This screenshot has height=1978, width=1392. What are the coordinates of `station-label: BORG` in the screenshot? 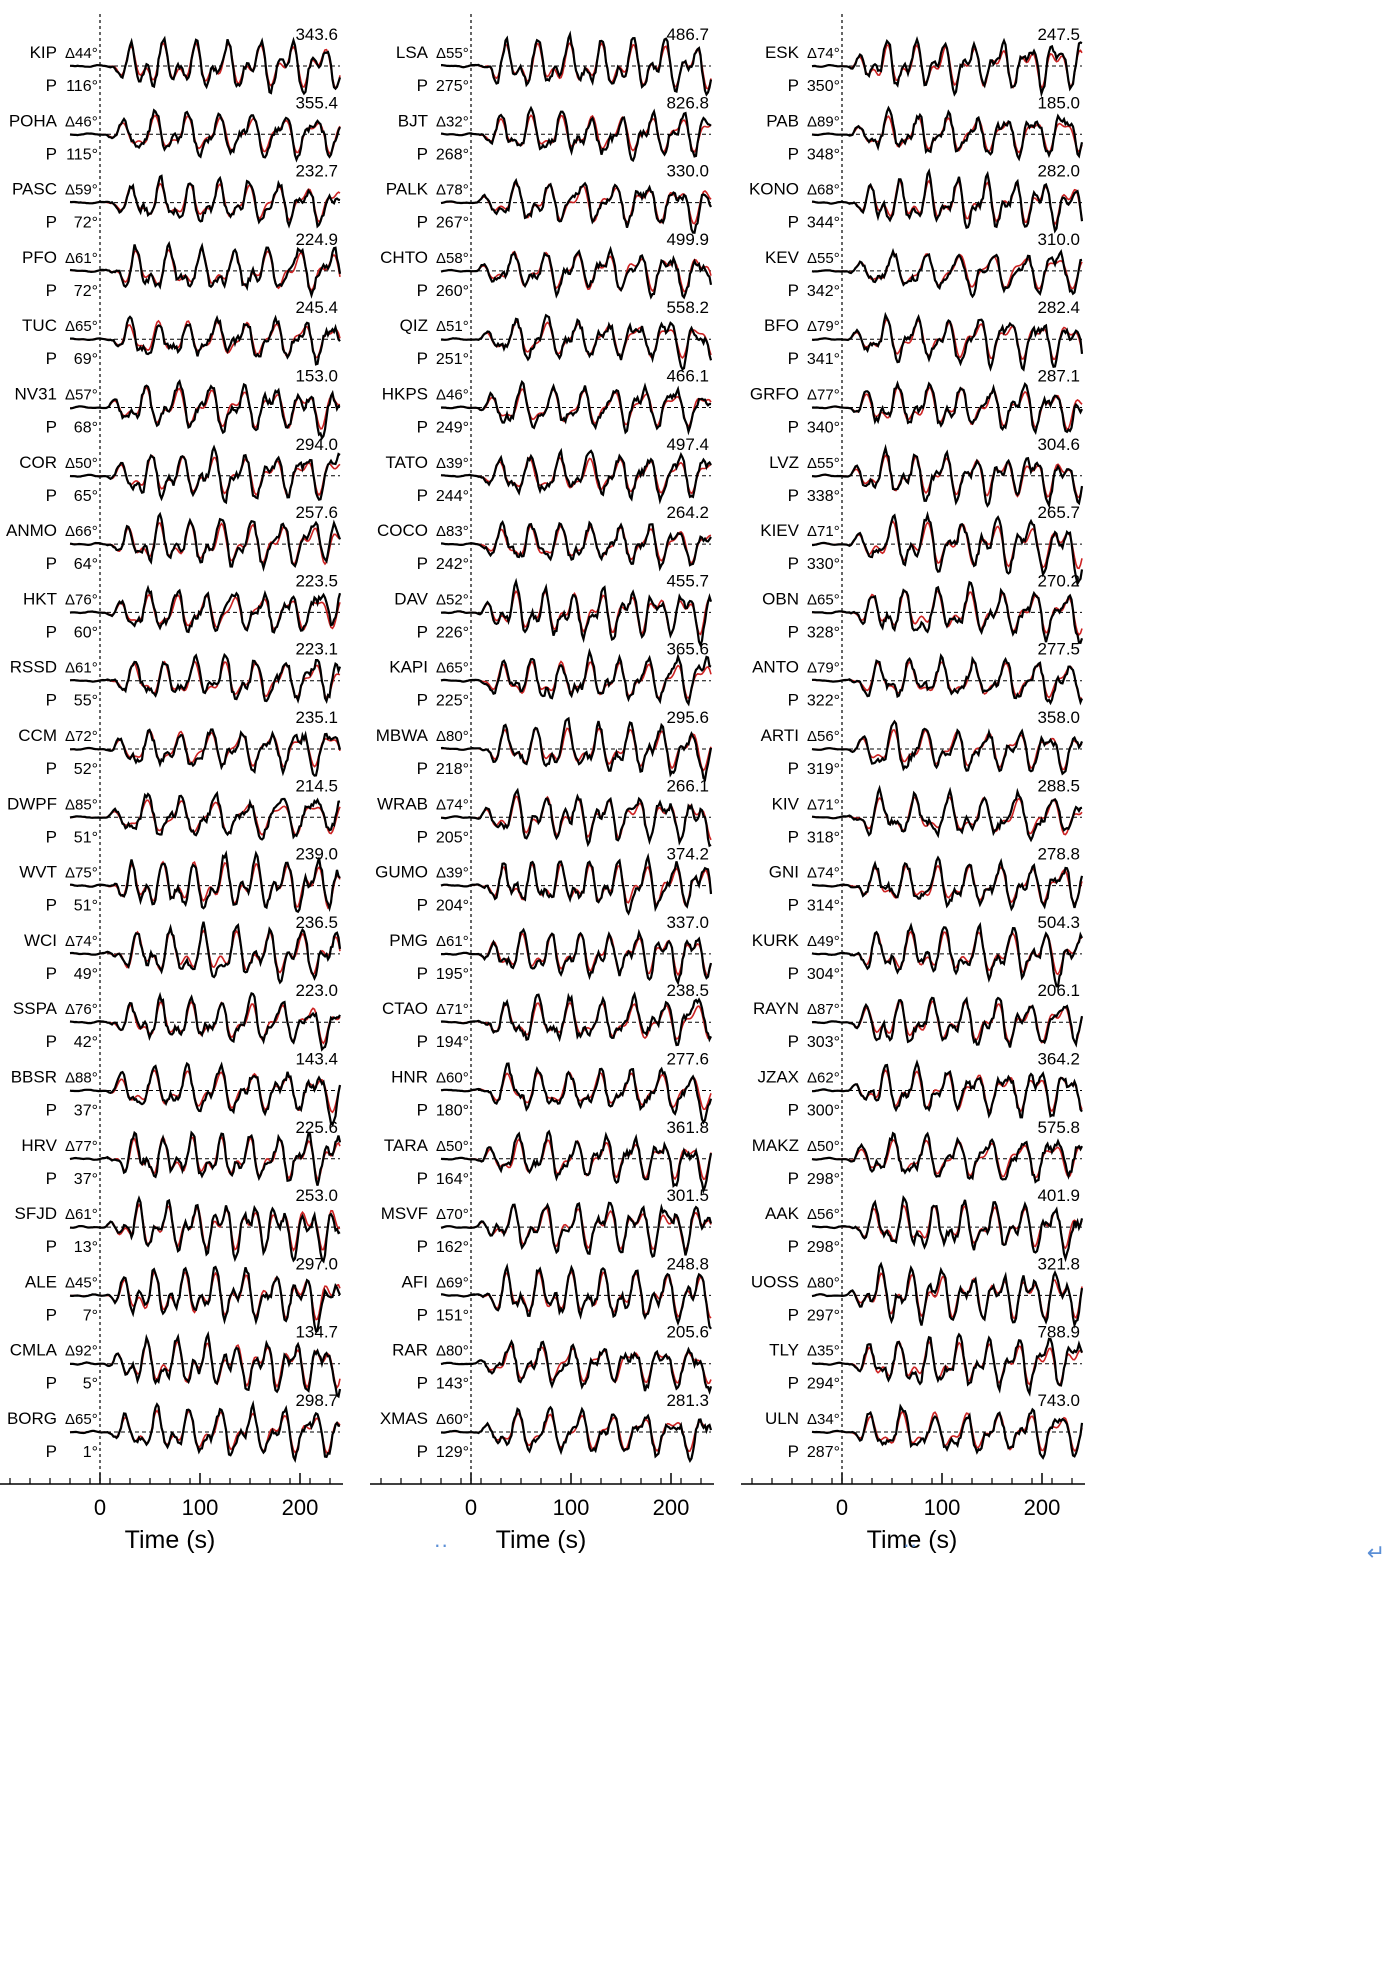 It's located at (32, 1418).